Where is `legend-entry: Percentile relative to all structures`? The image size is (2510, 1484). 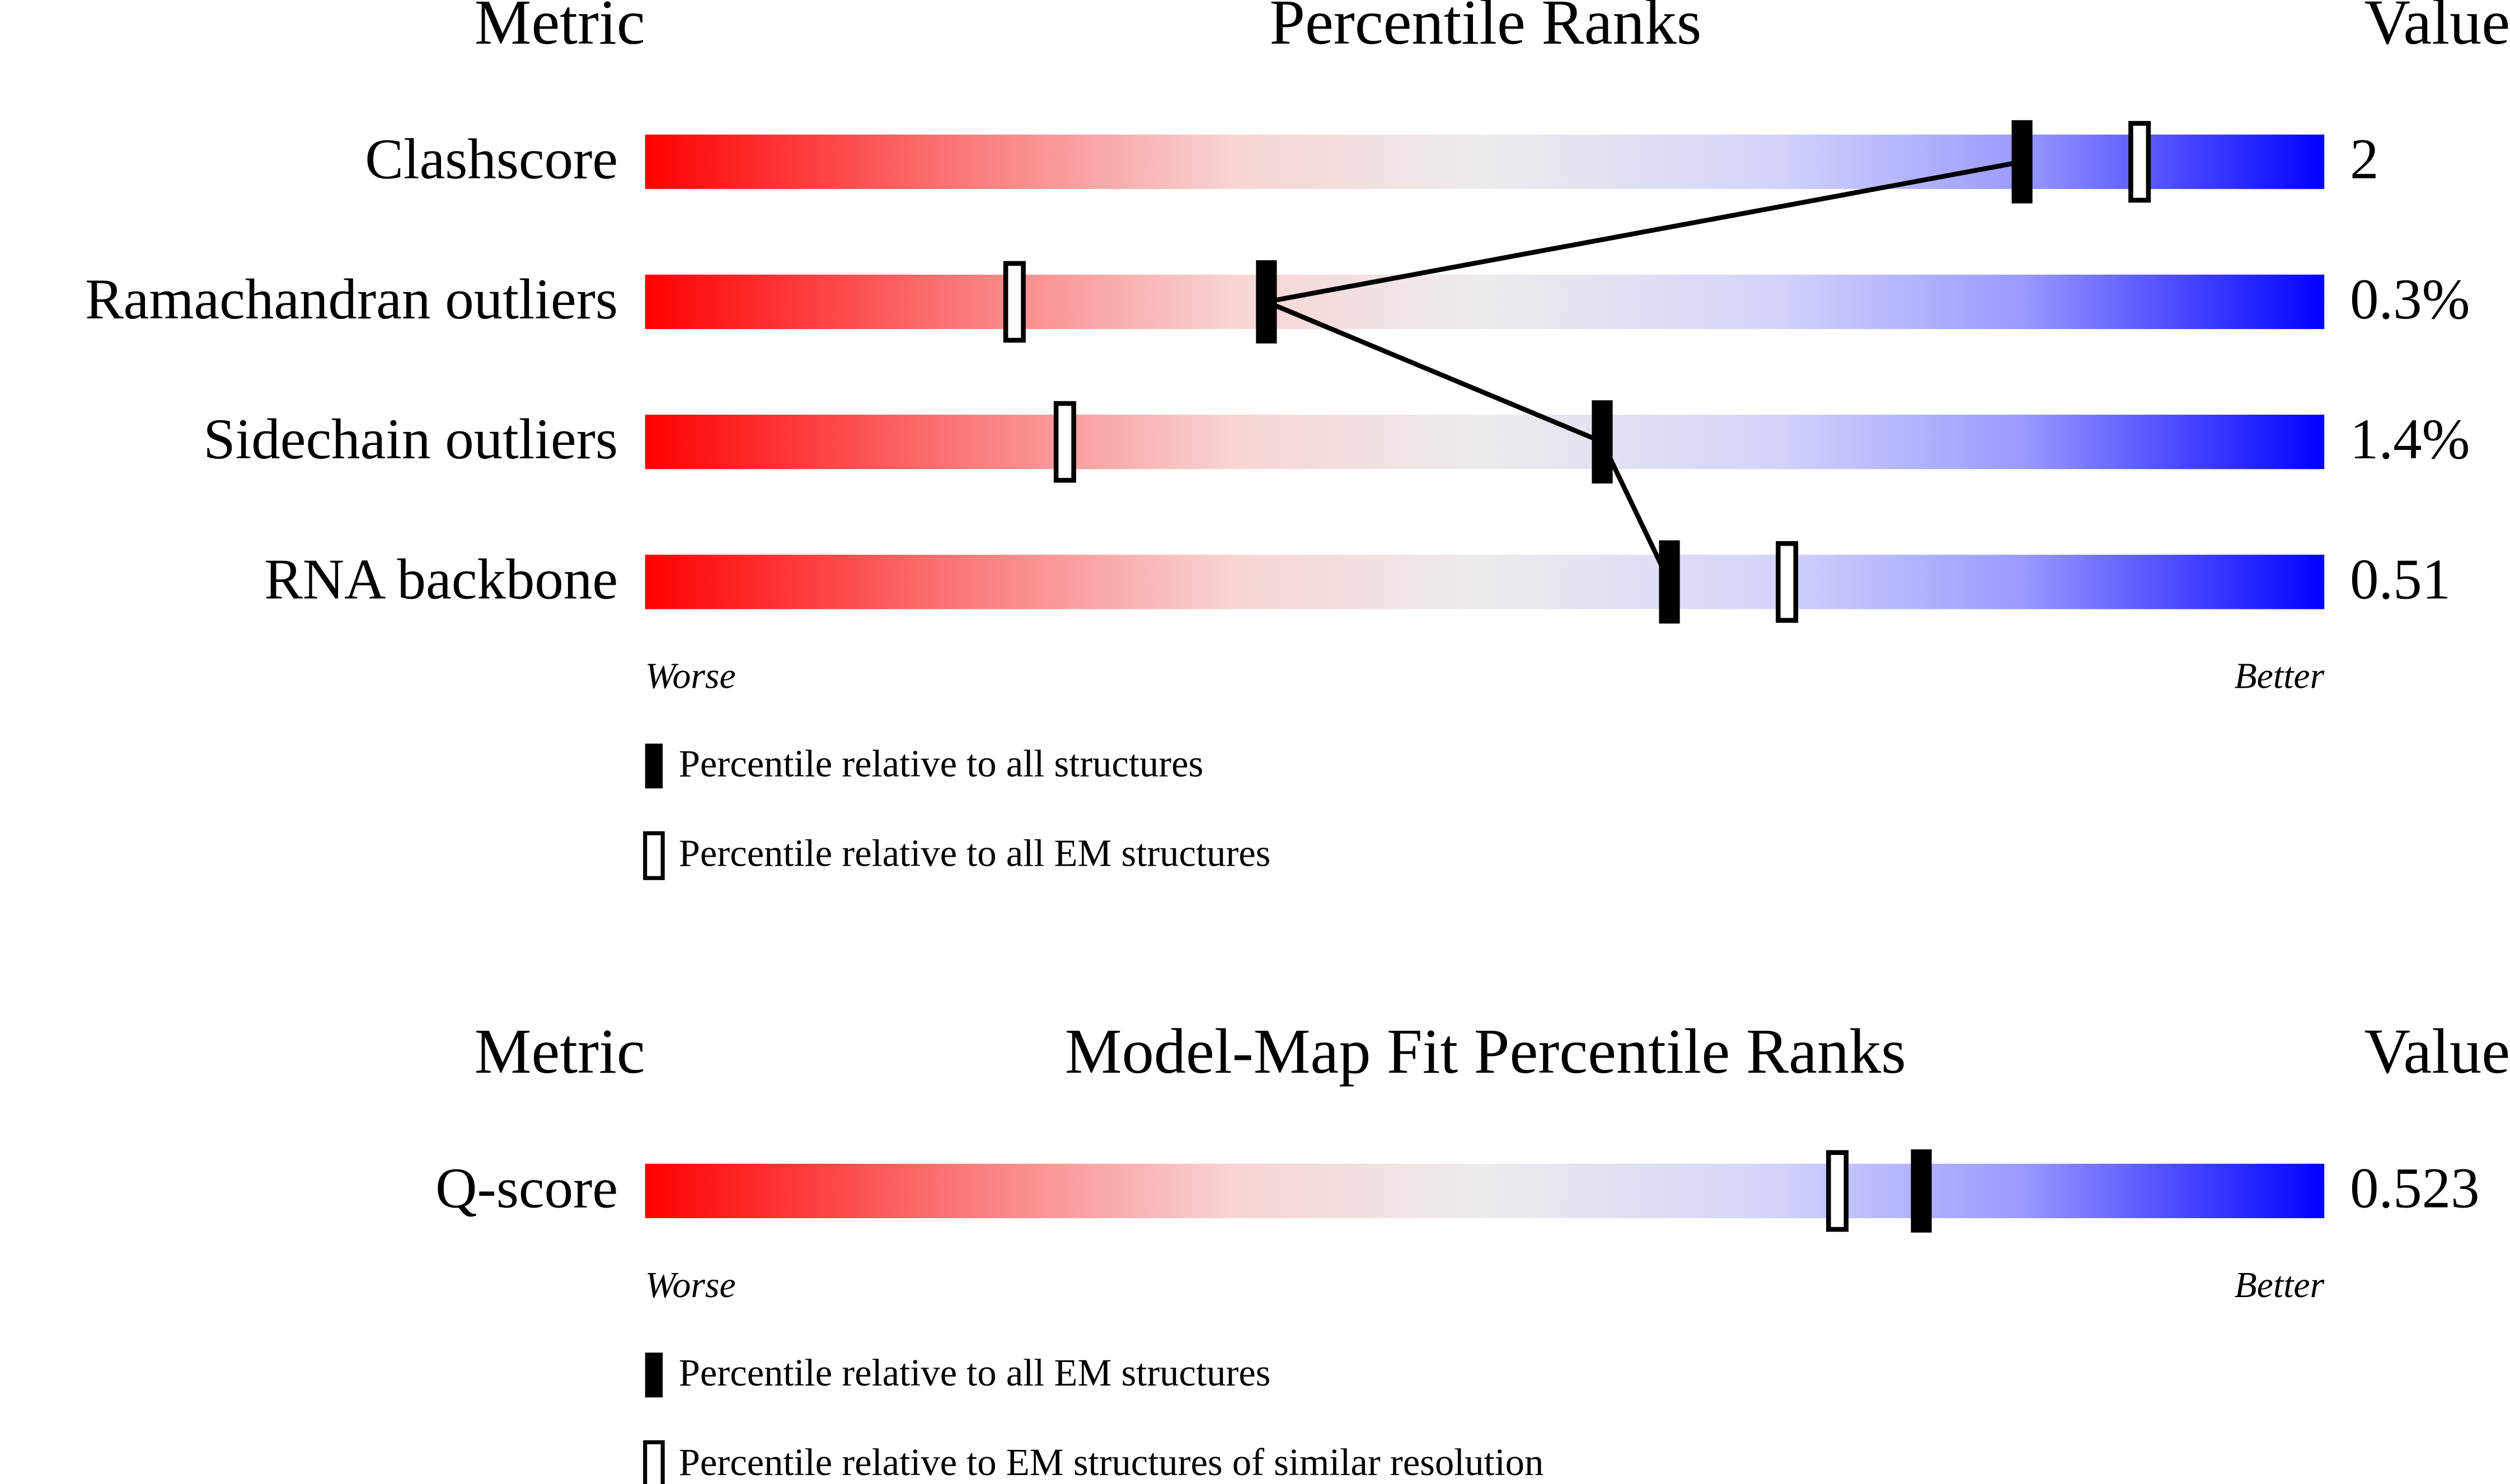 legend-entry: Percentile relative to all structures is located at coordinates (941, 764).